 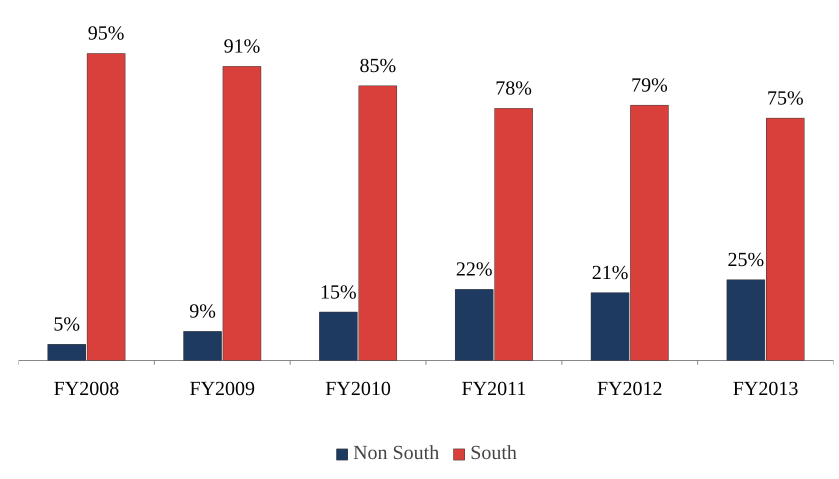 What do you see at coordinates (785, 98) in the screenshot?
I see `data-label: 75%` at bounding box center [785, 98].